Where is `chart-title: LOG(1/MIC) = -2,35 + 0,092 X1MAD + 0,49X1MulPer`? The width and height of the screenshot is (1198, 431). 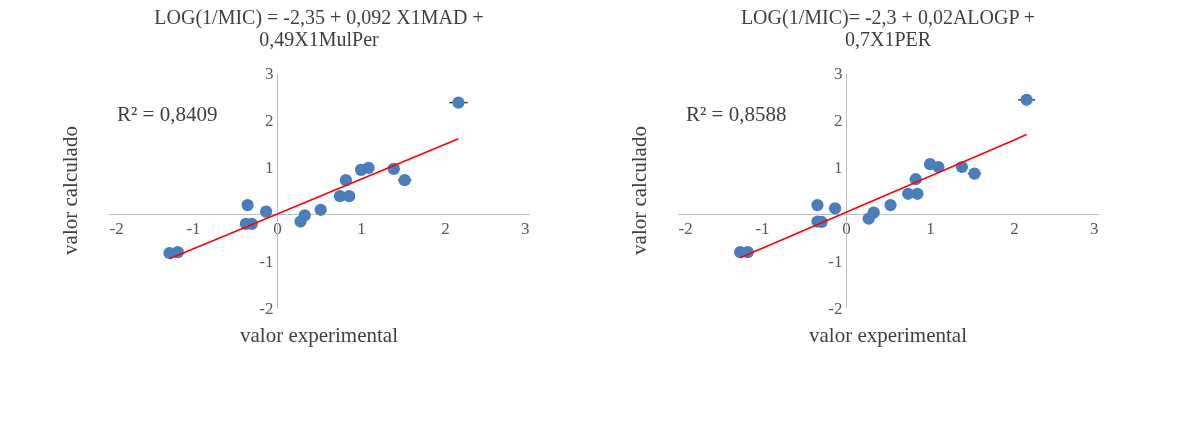 chart-title: LOG(1/MIC) = -2,35 + 0,092 X1MAD + 0,49X1MulPer is located at coordinates (319, 28).